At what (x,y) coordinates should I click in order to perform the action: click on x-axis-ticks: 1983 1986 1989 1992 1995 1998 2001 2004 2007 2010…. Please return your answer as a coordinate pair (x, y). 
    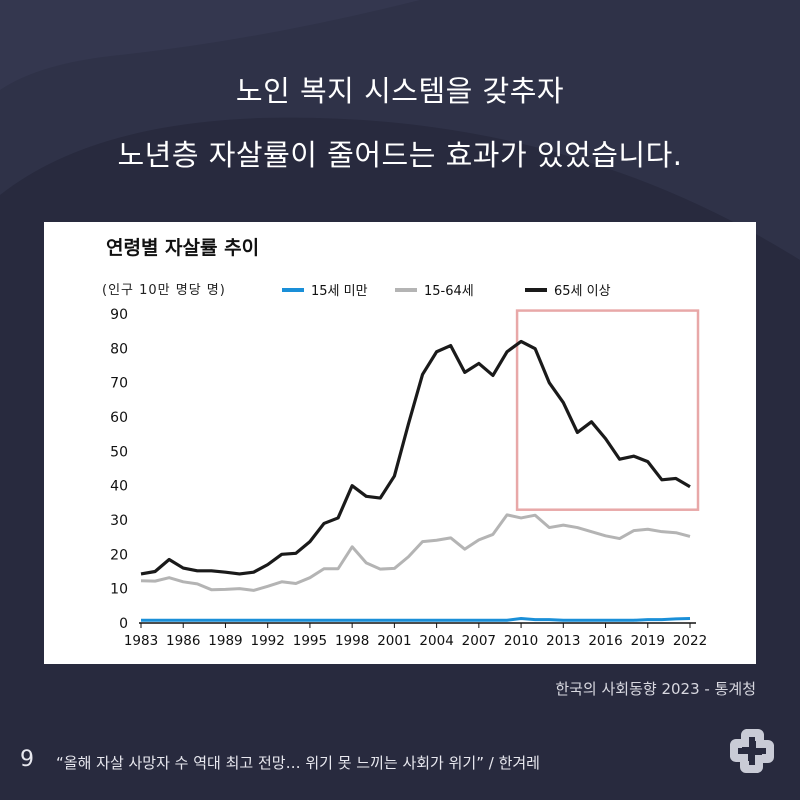
    Looking at the image, I should click on (415, 636).